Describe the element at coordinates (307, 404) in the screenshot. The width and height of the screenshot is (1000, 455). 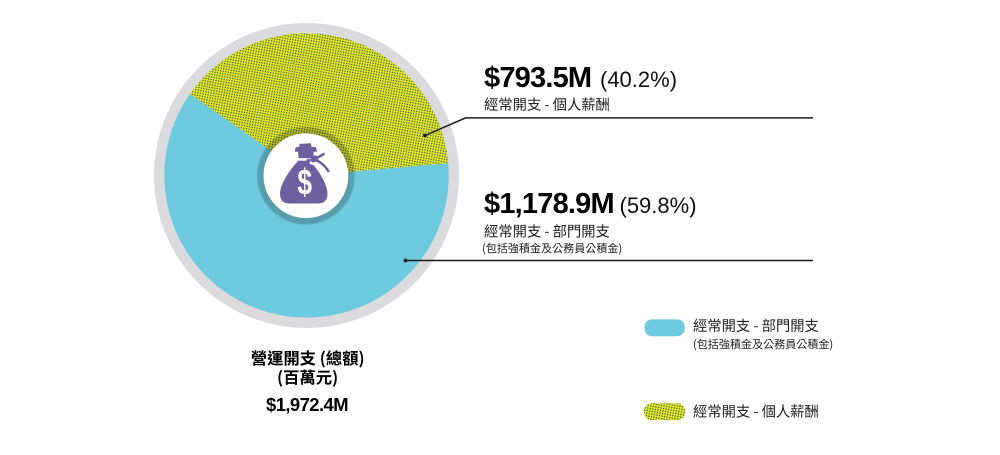
I see `svg-text: $1,972.4M` at that location.